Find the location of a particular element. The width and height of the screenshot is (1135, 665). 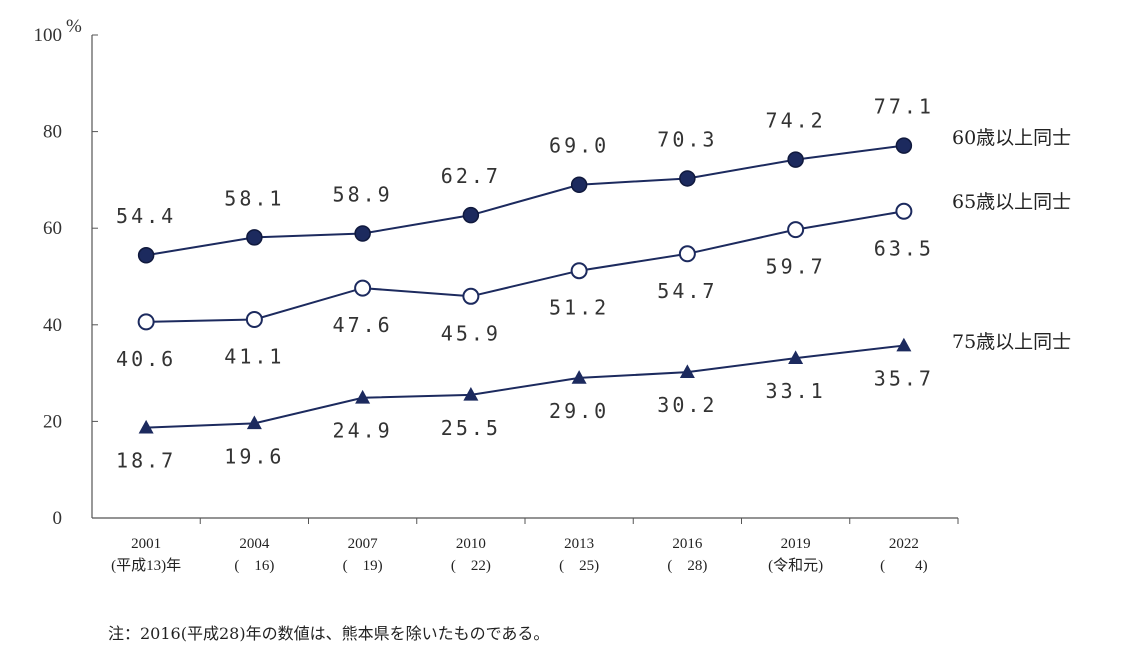

data-label: 54.4 is located at coordinates (146, 216).